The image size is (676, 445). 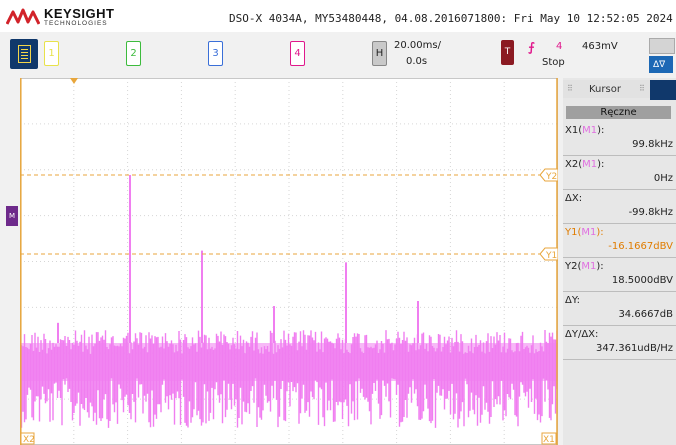 What do you see at coordinates (133, 53) in the screenshot?
I see `channel-2-button: 2` at bounding box center [133, 53].